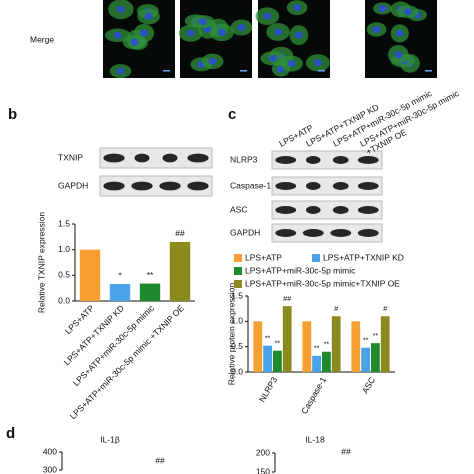 The image size is (474, 474). I want to click on x-tick-label: ASC, so click(368, 385).